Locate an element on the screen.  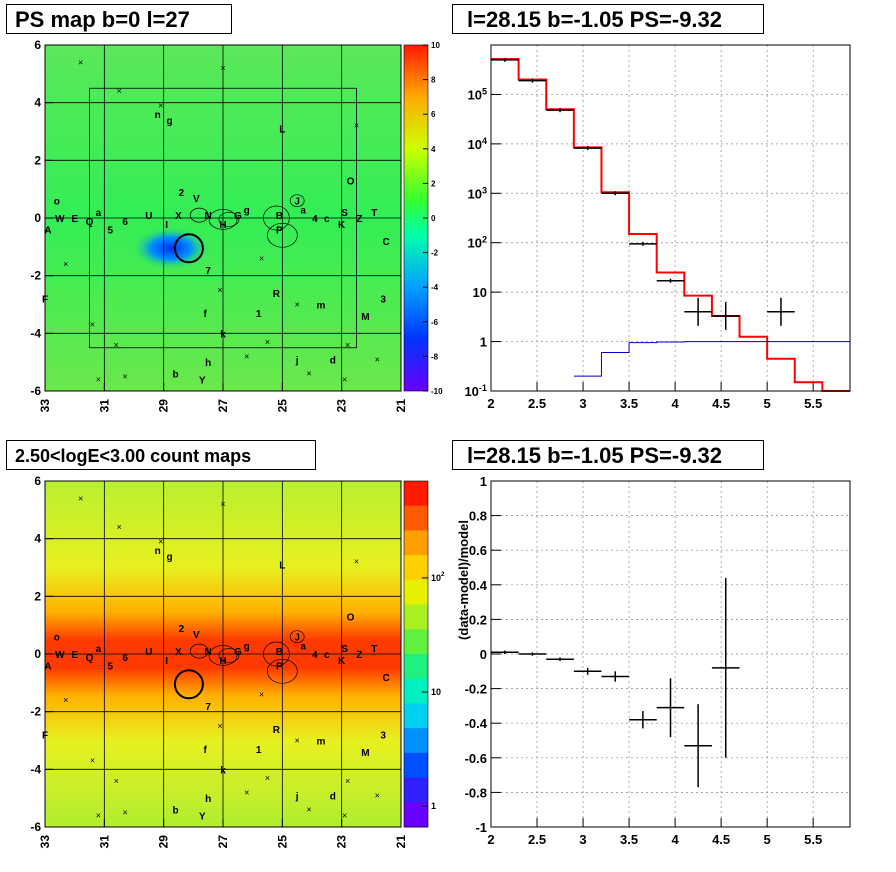
map-3-source-label: J is located at coordinates (297, 638).